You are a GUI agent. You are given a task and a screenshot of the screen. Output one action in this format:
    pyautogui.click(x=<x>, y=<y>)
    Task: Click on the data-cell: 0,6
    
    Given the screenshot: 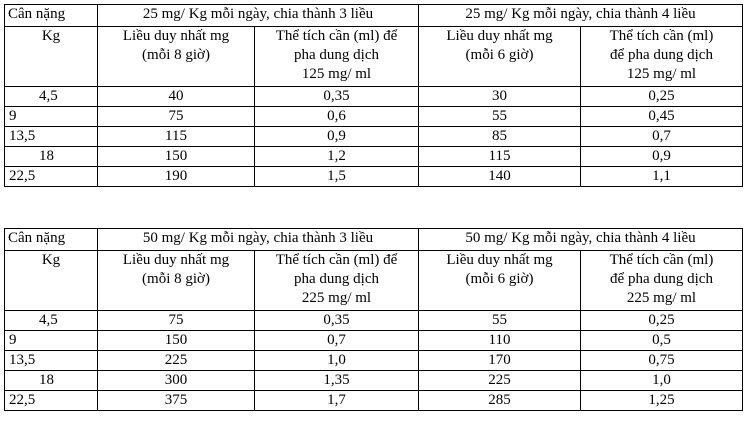 What is the action you would take?
    pyautogui.click(x=336, y=116)
    